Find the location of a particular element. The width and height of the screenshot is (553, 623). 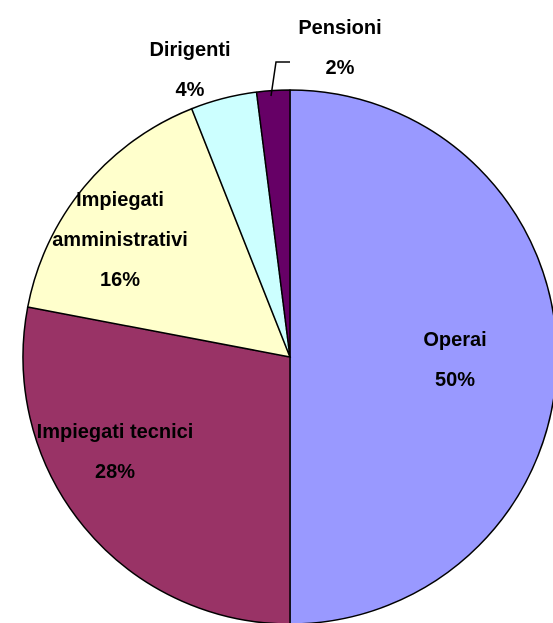

slice-label: Operai 50% is located at coordinates (454, 360).